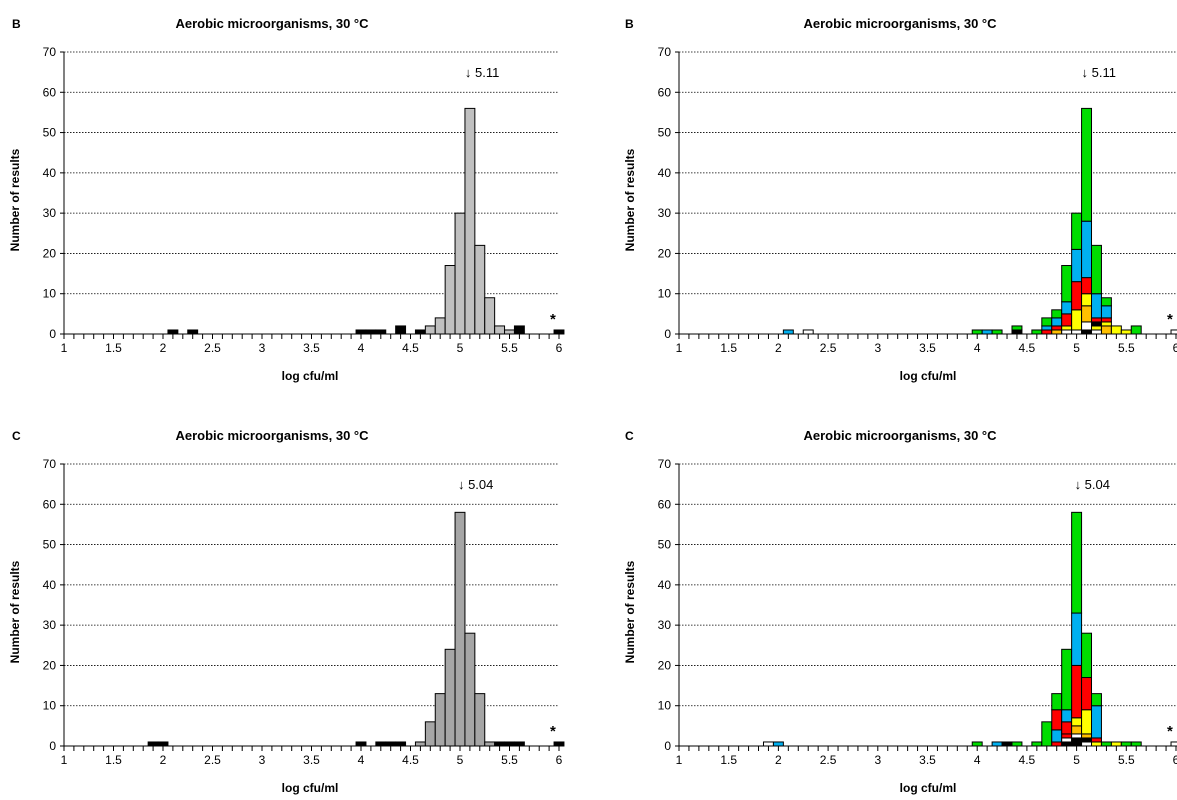  What do you see at coordinates (482, 72) in the screenshot?
I see `mean-annotation: ↓ 5.11` at bounding box center [482, 72].